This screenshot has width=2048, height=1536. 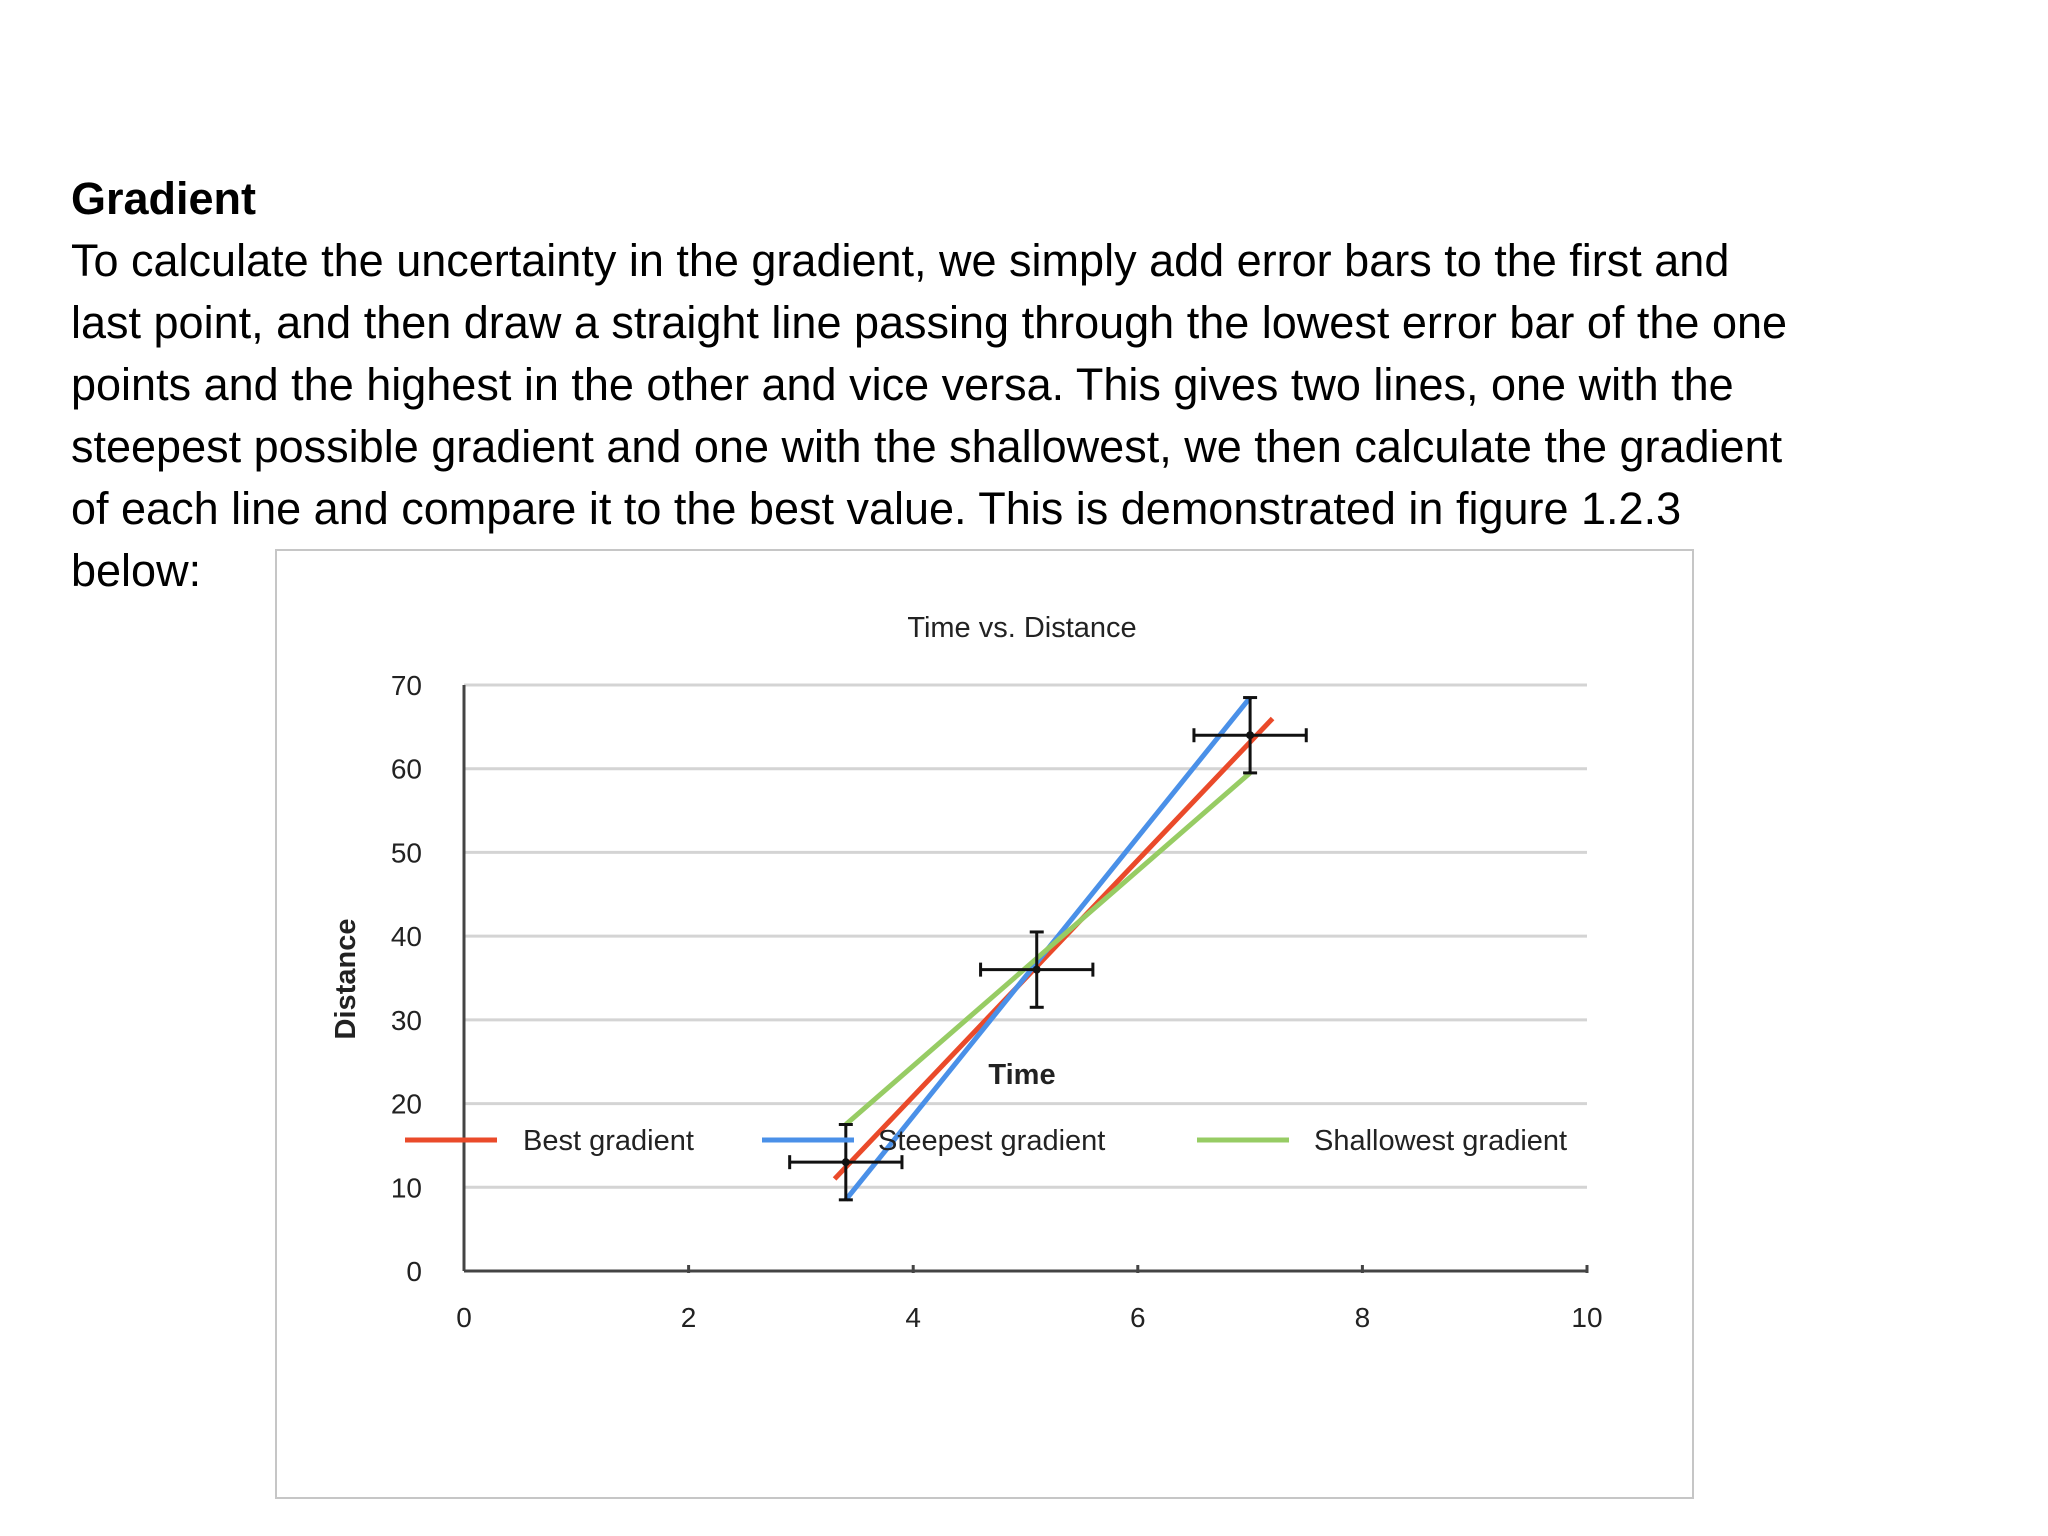 I want to click on x-tick-label-4: 4, so click(x=913, y=1317).